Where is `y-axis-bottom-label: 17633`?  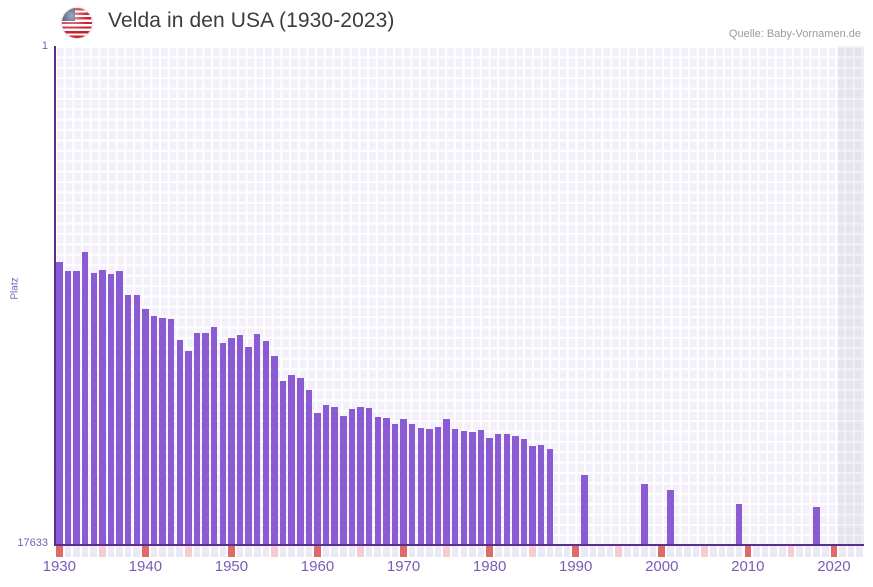 y-axis-bottom-label: 17633 is located at coordinates (32, 543).